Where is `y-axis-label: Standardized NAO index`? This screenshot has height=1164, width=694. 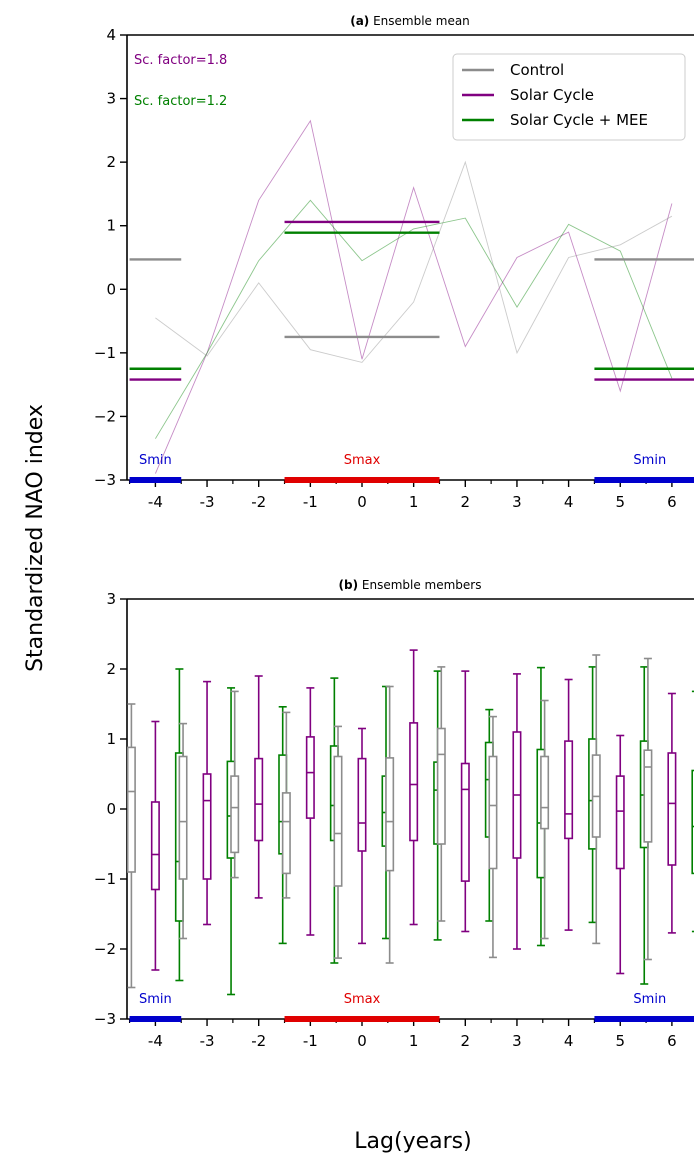
y-axis-label: Standardized NAO index is located at coordinates (35, 538).